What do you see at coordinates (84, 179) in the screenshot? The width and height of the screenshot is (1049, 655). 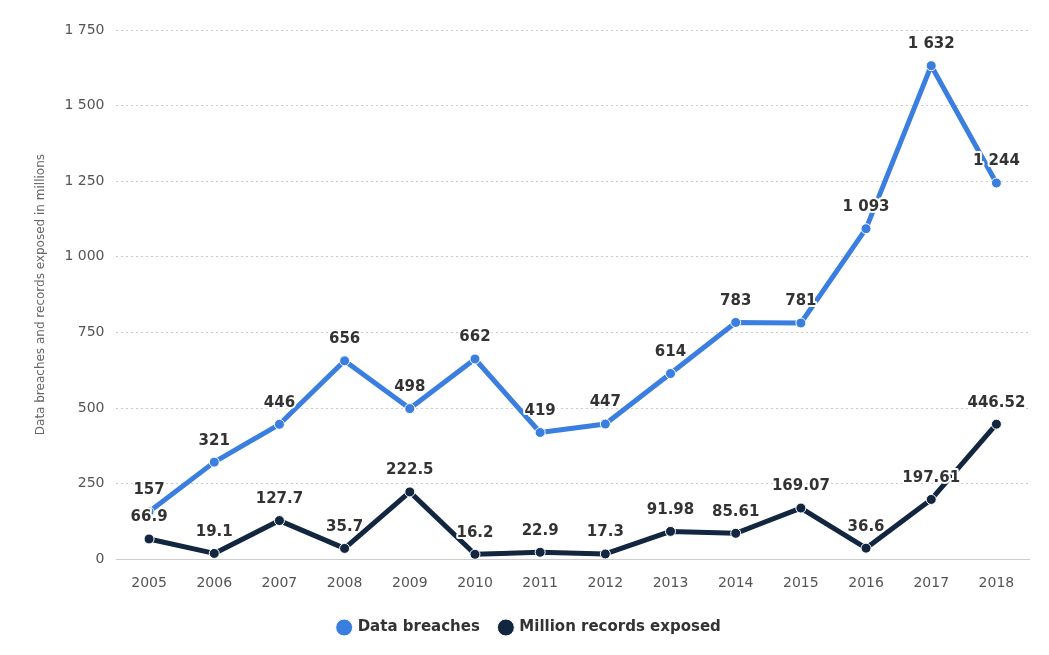 I see `y-tick-label: 1 250` at bounding box center [84, 179].